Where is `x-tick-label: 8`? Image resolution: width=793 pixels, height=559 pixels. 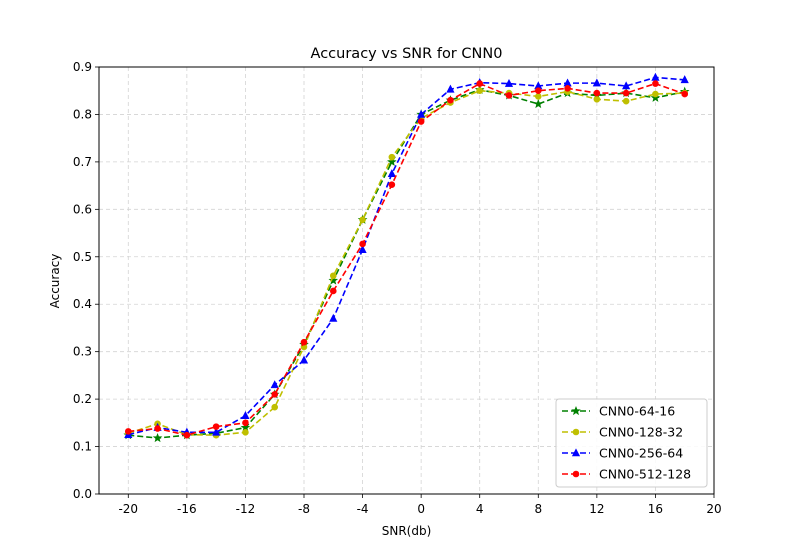
x-tick-label: 8 is located at coordinates (538, 509).